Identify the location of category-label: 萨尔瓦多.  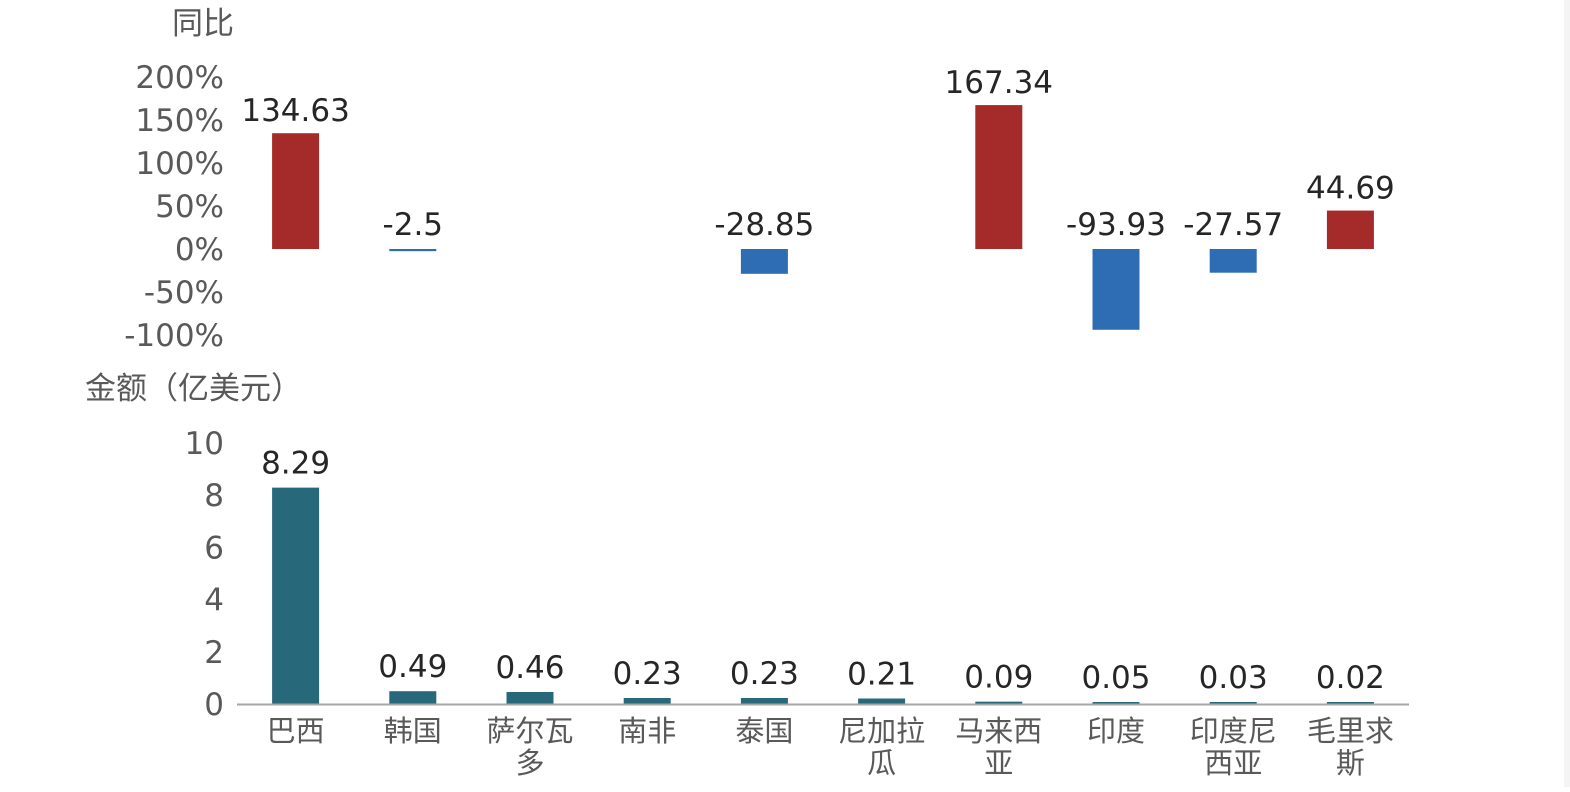
(529, 747).